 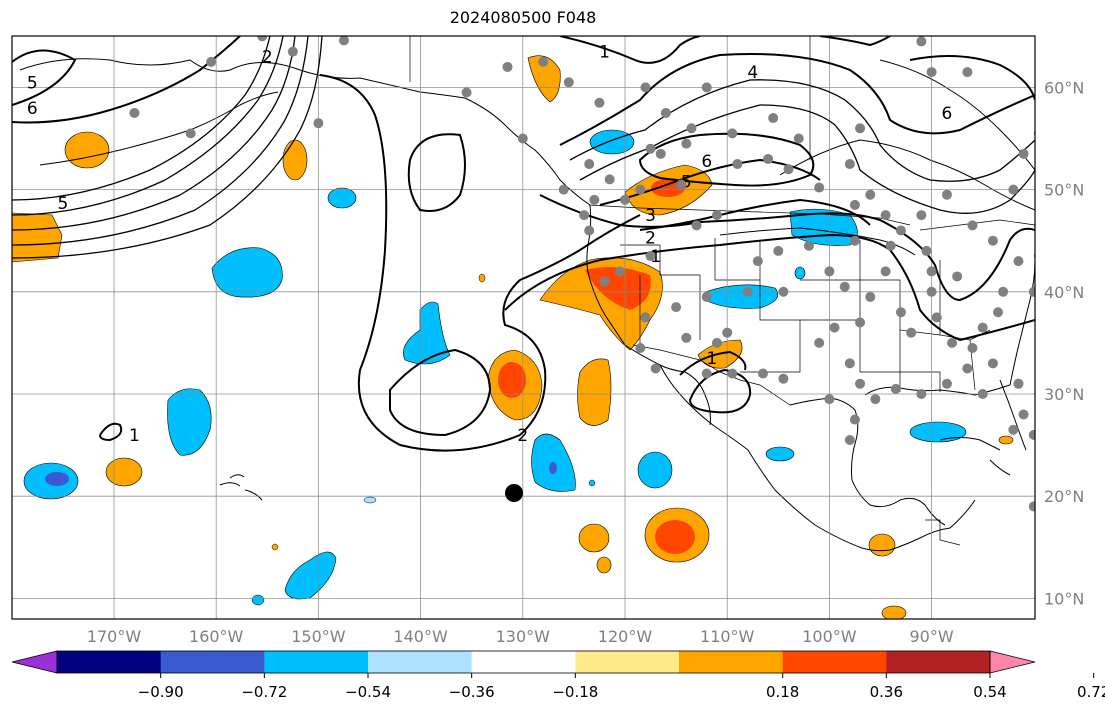 What do you see at coordinates (727, 636) in the screenshot?
I see `longitude-tick-label: 110°W` at bounding box center [727, 636].